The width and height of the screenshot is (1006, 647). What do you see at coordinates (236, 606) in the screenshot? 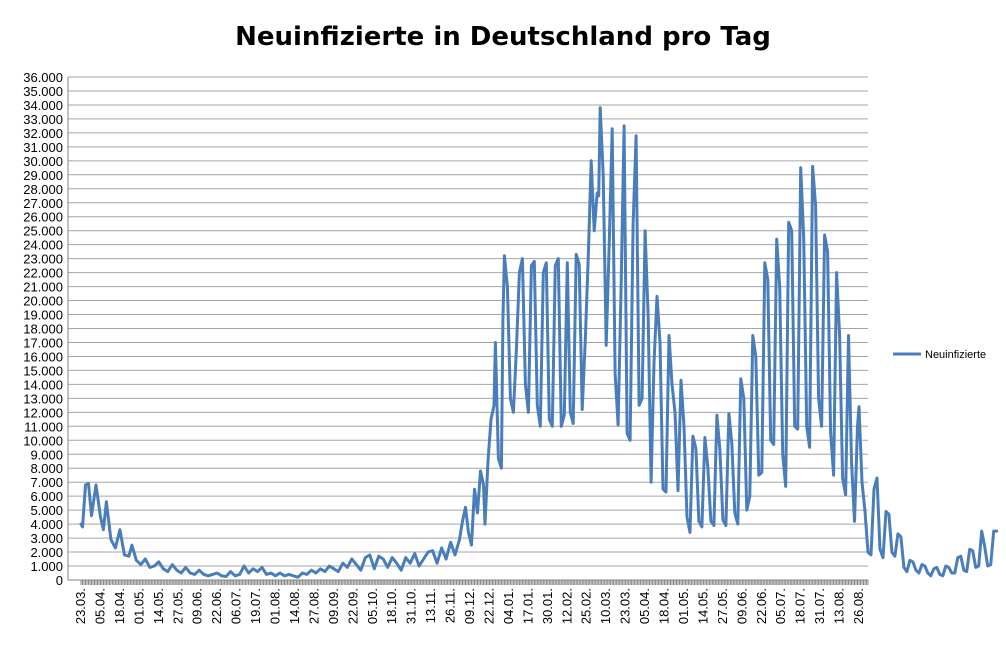
I see `x-tick-label: 06.07.` at bounding box center [236, 606].